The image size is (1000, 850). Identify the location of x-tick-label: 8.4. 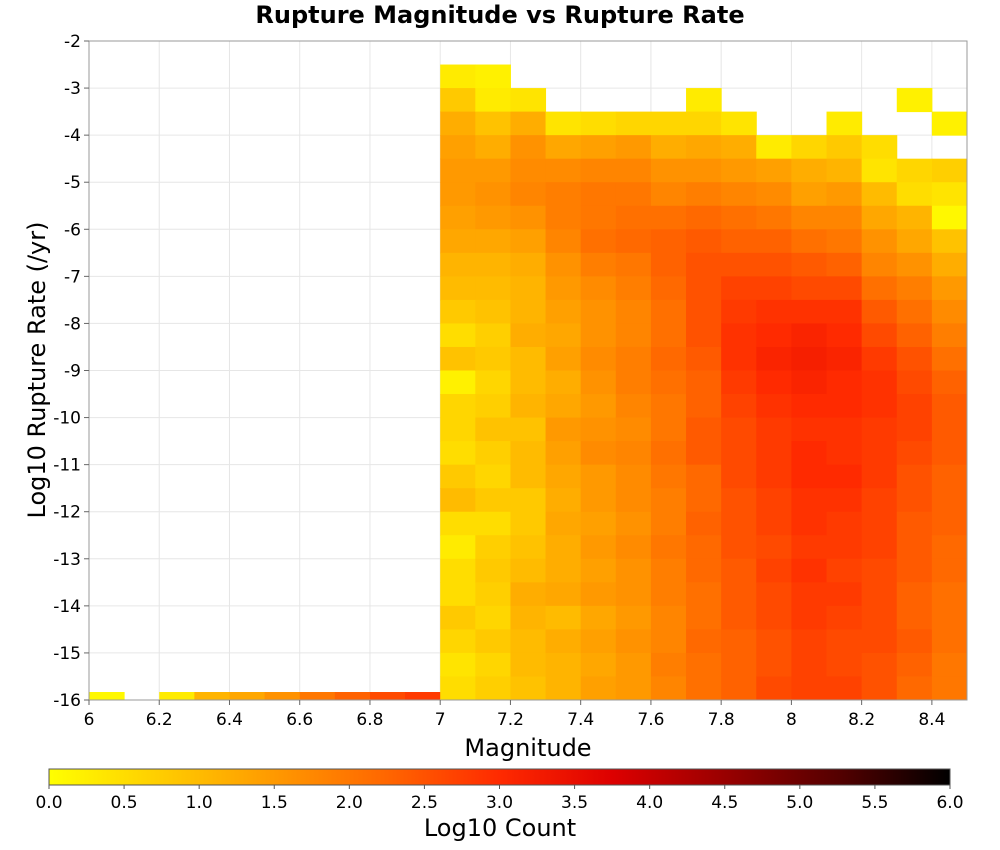
(931, 720).